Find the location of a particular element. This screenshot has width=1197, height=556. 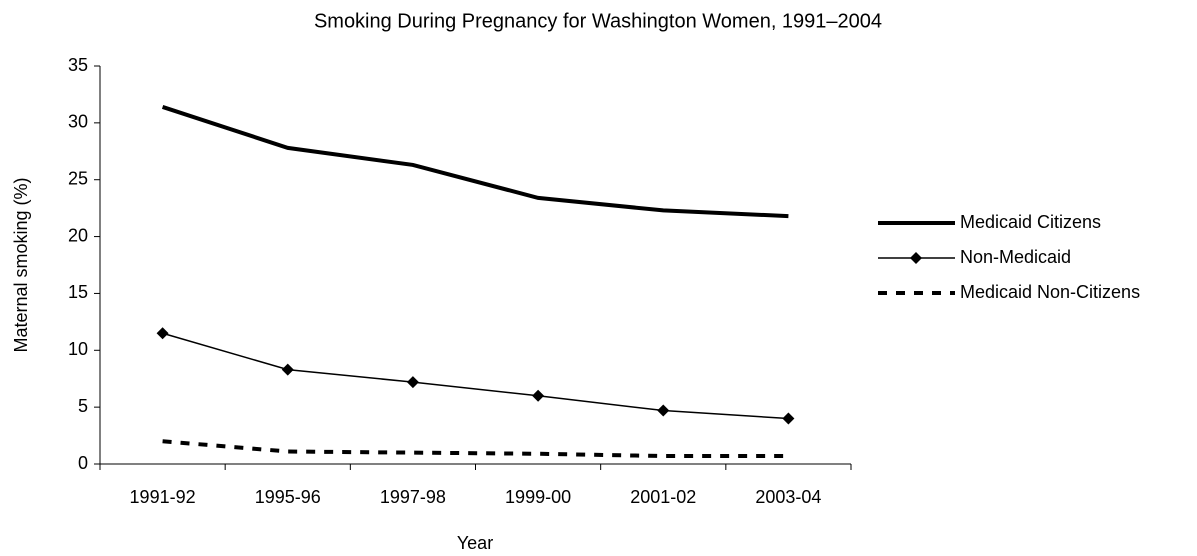

x-tick-label: 2003-04 is located at coordinates (788, 497).